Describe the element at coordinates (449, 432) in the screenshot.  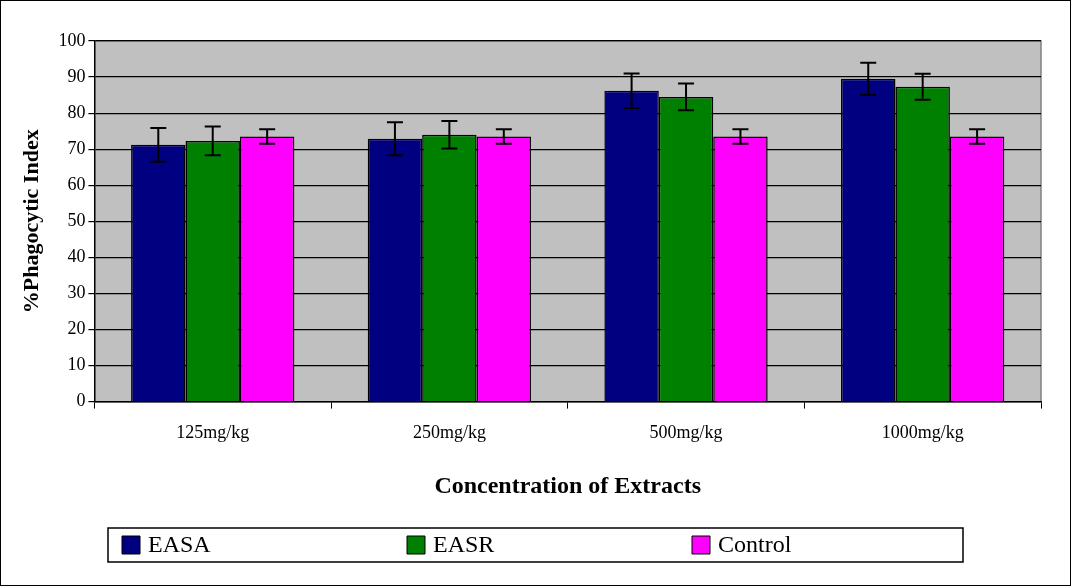
I see `x-tick-label: 250mg/kg` at that location.